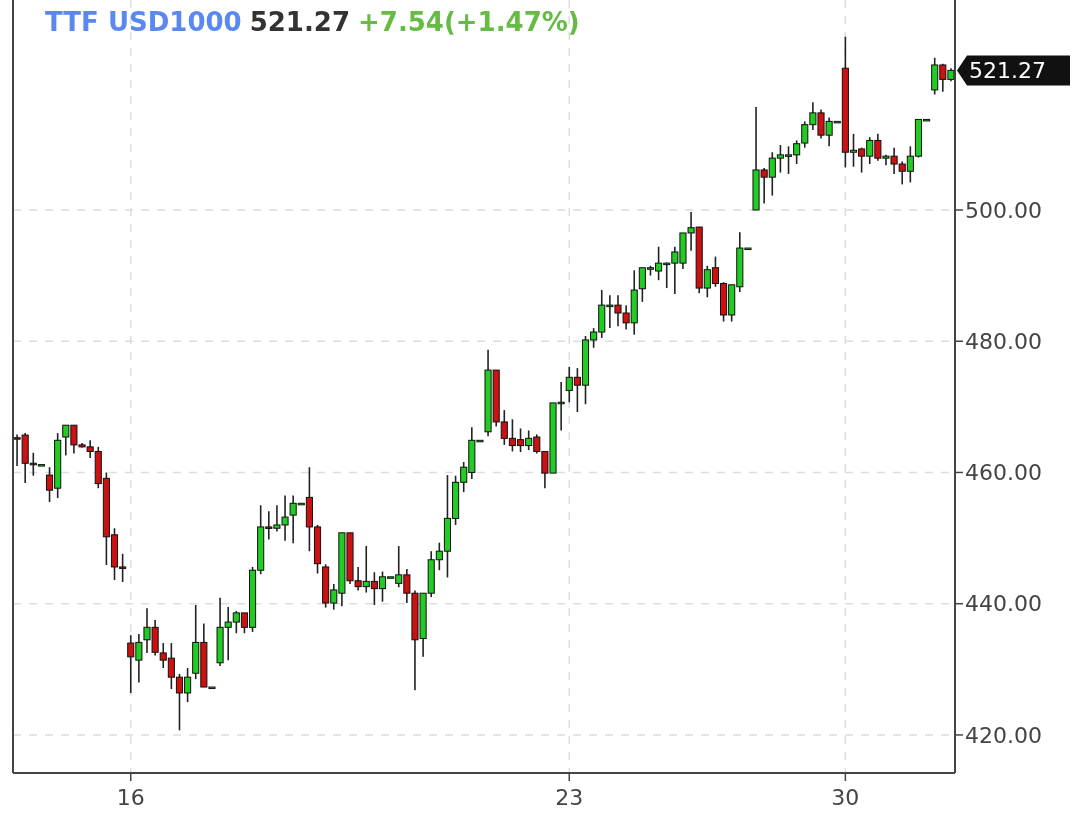  I want to click on x-tick-label: 16, so click(130, 797).